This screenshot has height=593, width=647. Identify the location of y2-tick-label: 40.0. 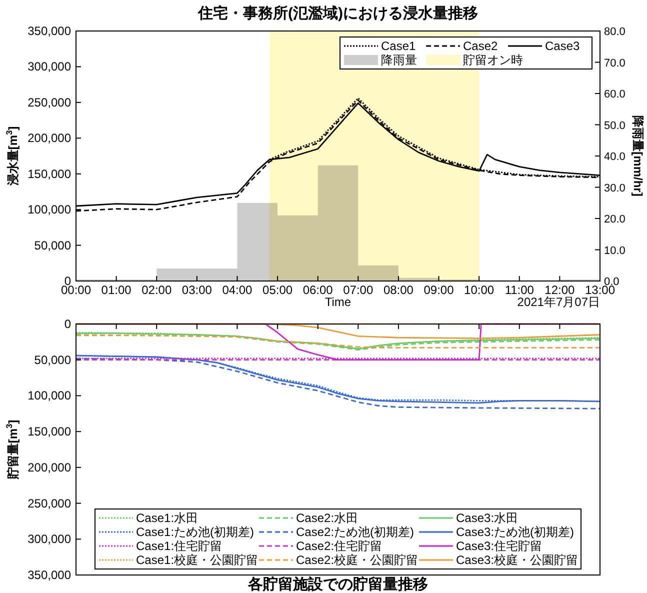
(615, 157).